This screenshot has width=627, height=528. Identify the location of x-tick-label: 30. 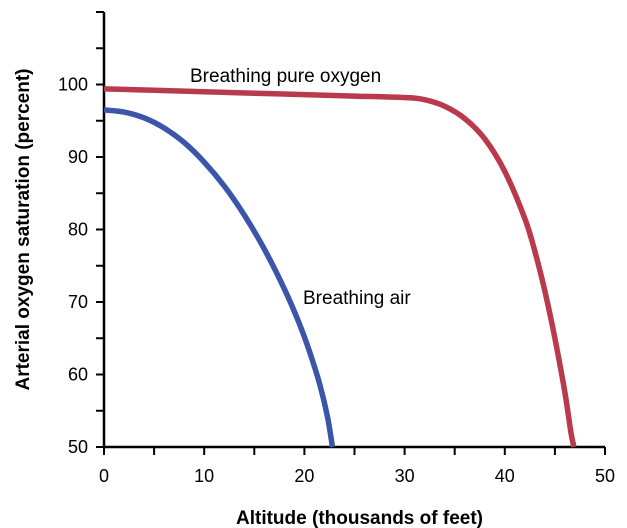
(405, 476).